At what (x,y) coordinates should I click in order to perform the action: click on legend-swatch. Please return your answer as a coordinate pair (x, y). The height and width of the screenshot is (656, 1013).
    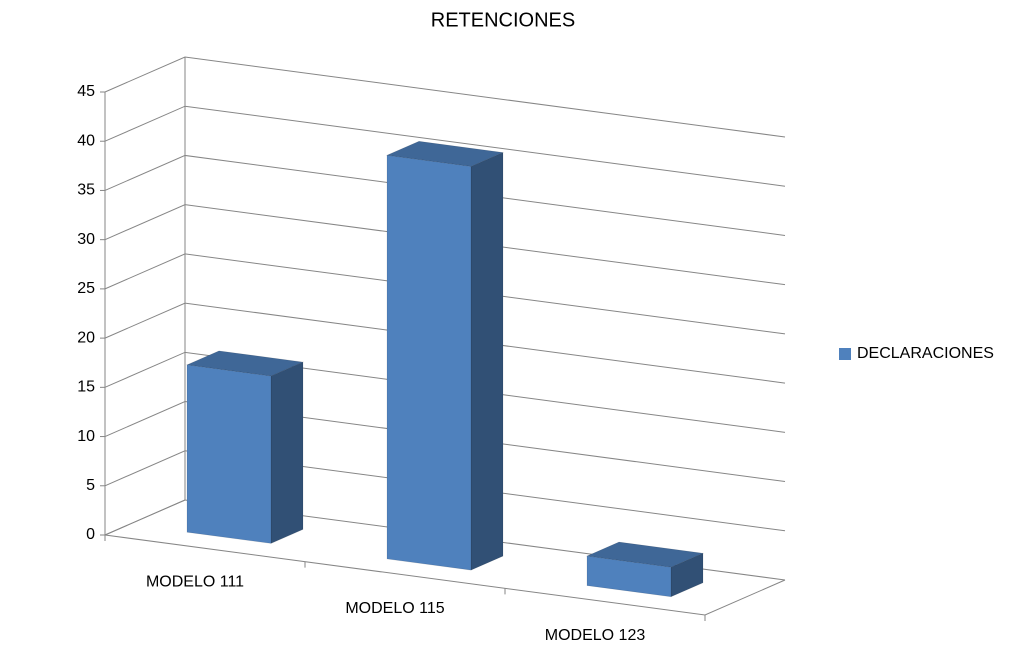
    Looking at the image, I should click on (845, 354).